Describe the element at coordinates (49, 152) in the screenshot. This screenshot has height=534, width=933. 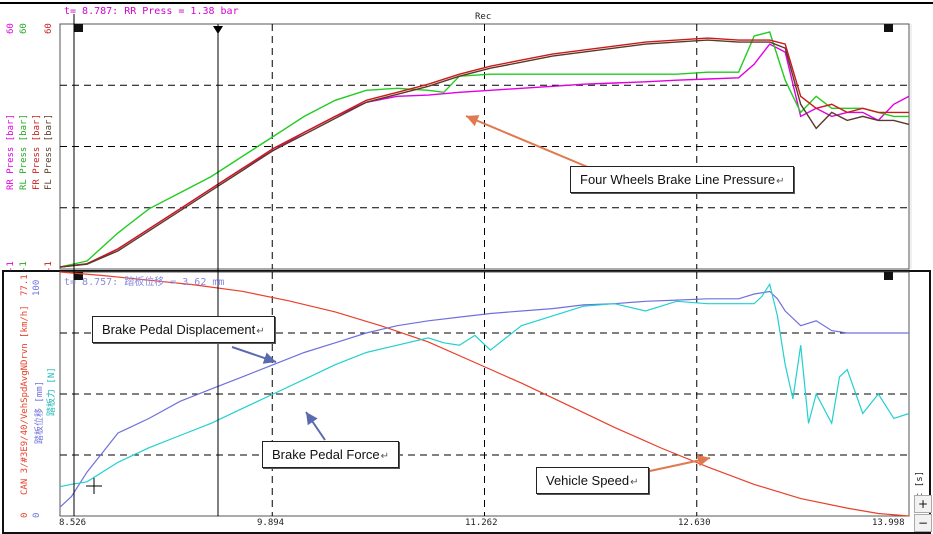
I see `channel-label-fl-press: FL Press [bar]` at that location.